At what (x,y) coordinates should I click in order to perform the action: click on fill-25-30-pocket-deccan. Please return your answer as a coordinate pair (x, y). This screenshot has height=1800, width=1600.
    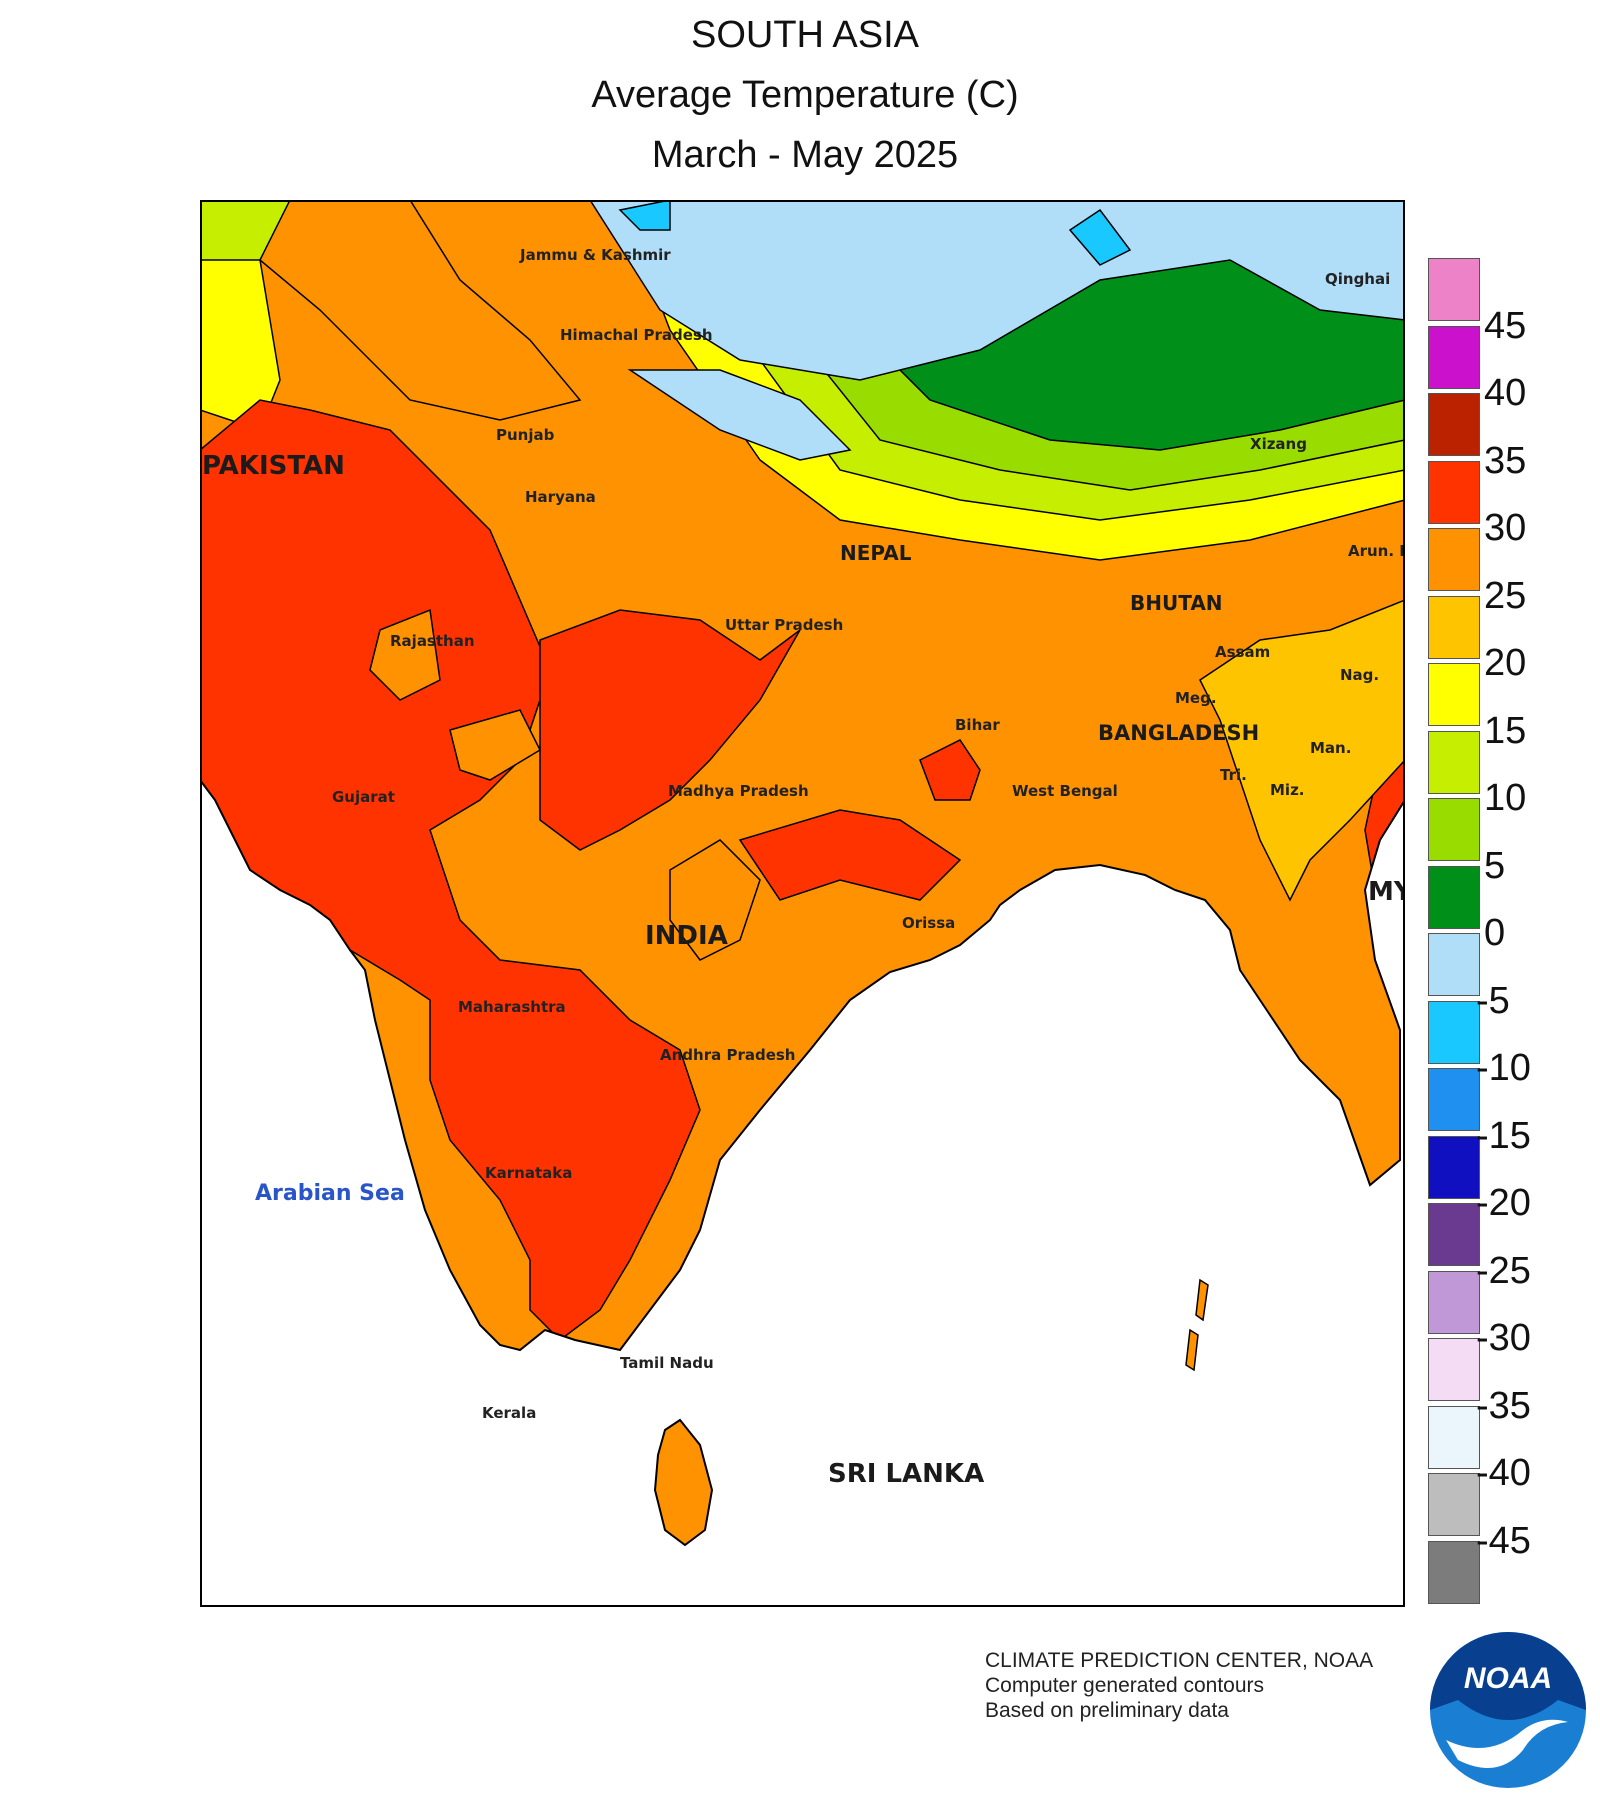
    Looking at the image, I should click on (715, 900).